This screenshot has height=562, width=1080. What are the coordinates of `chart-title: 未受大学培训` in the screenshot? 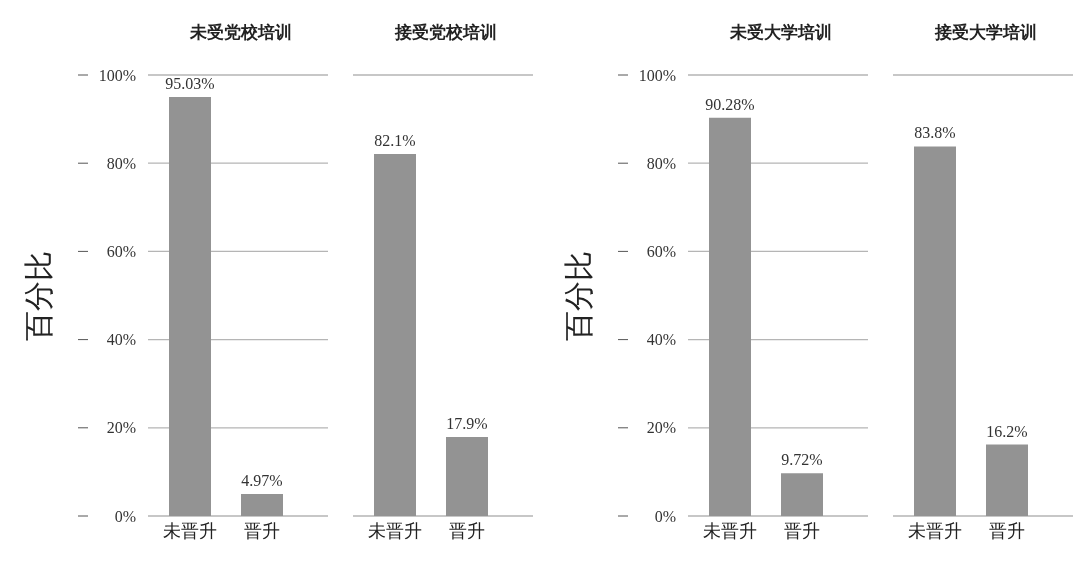 It's located at (780, 32).